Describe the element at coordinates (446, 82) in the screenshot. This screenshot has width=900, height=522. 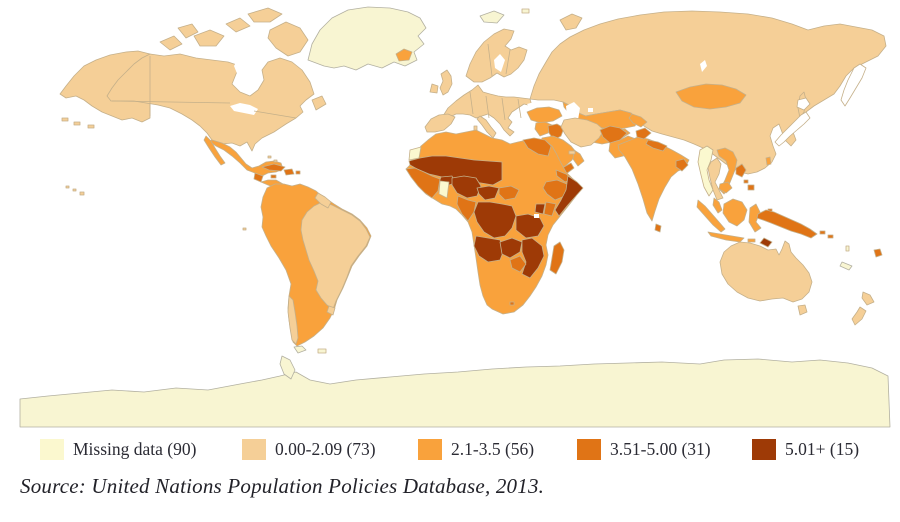
I see `region-britain` at that location.